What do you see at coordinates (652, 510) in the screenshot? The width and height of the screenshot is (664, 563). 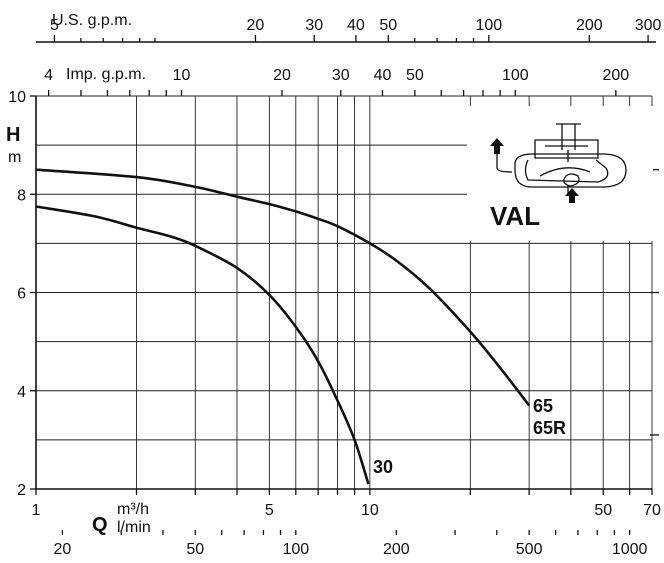 I see `x-tick-label: 70` at bounding box center [652, 510].